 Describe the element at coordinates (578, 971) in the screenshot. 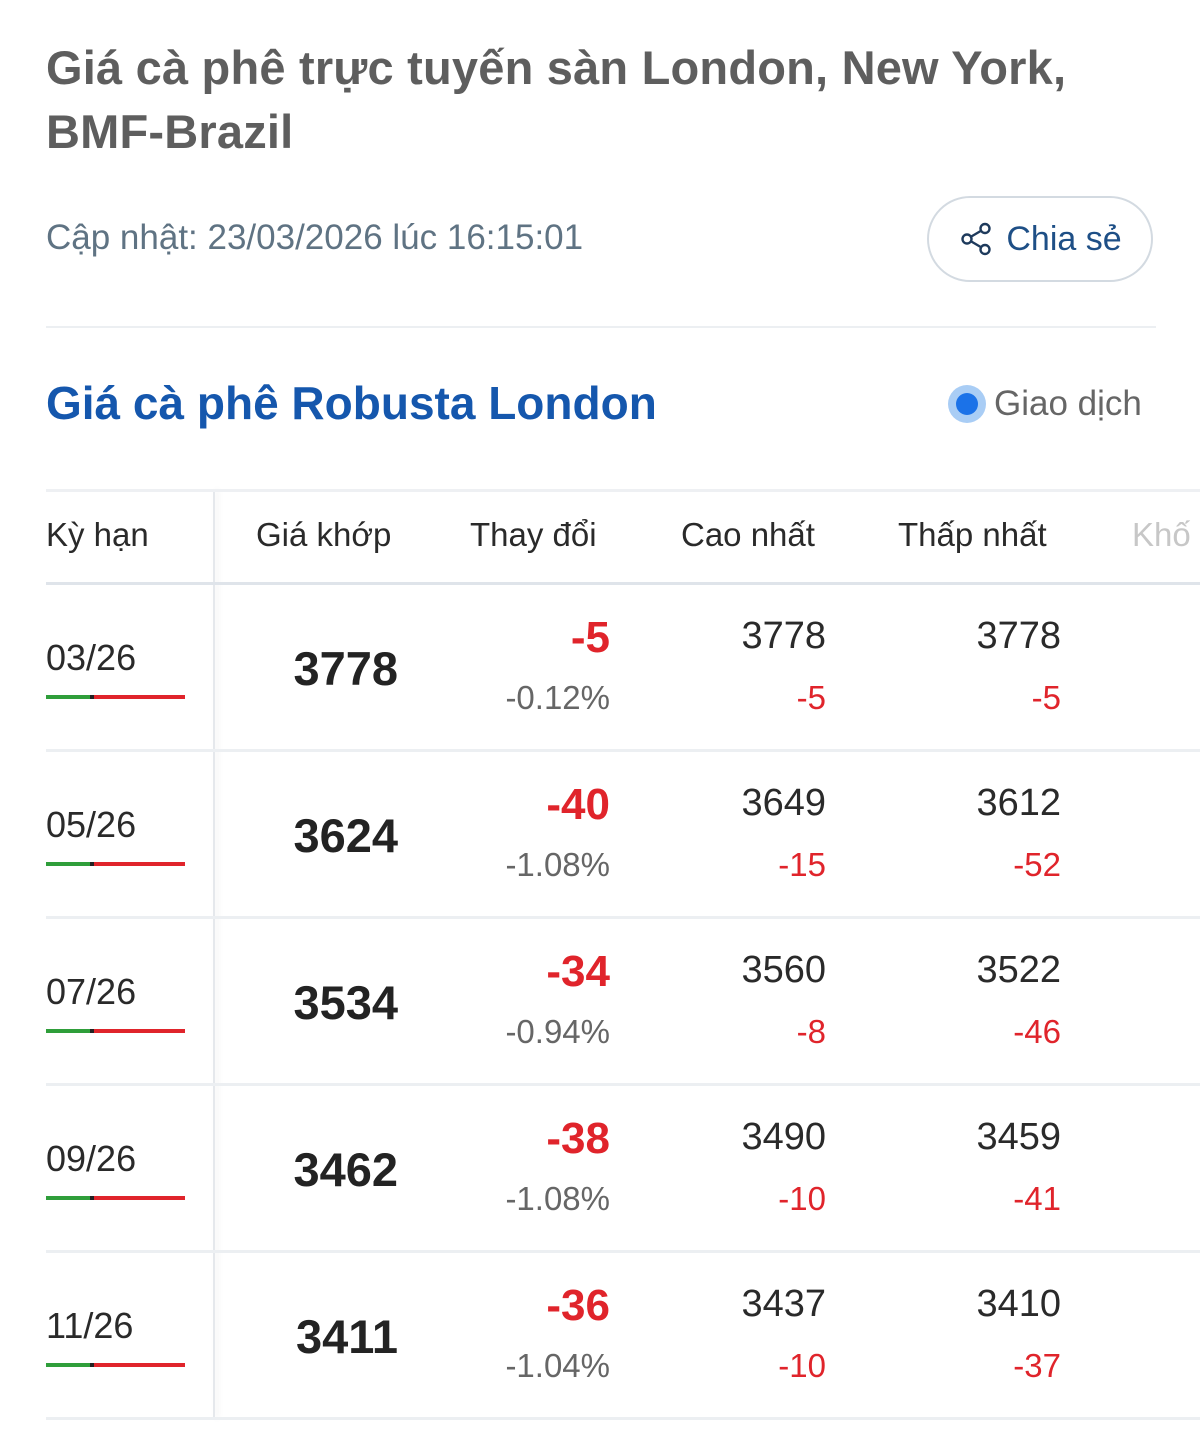

I see `change-cell: -34` at that location.